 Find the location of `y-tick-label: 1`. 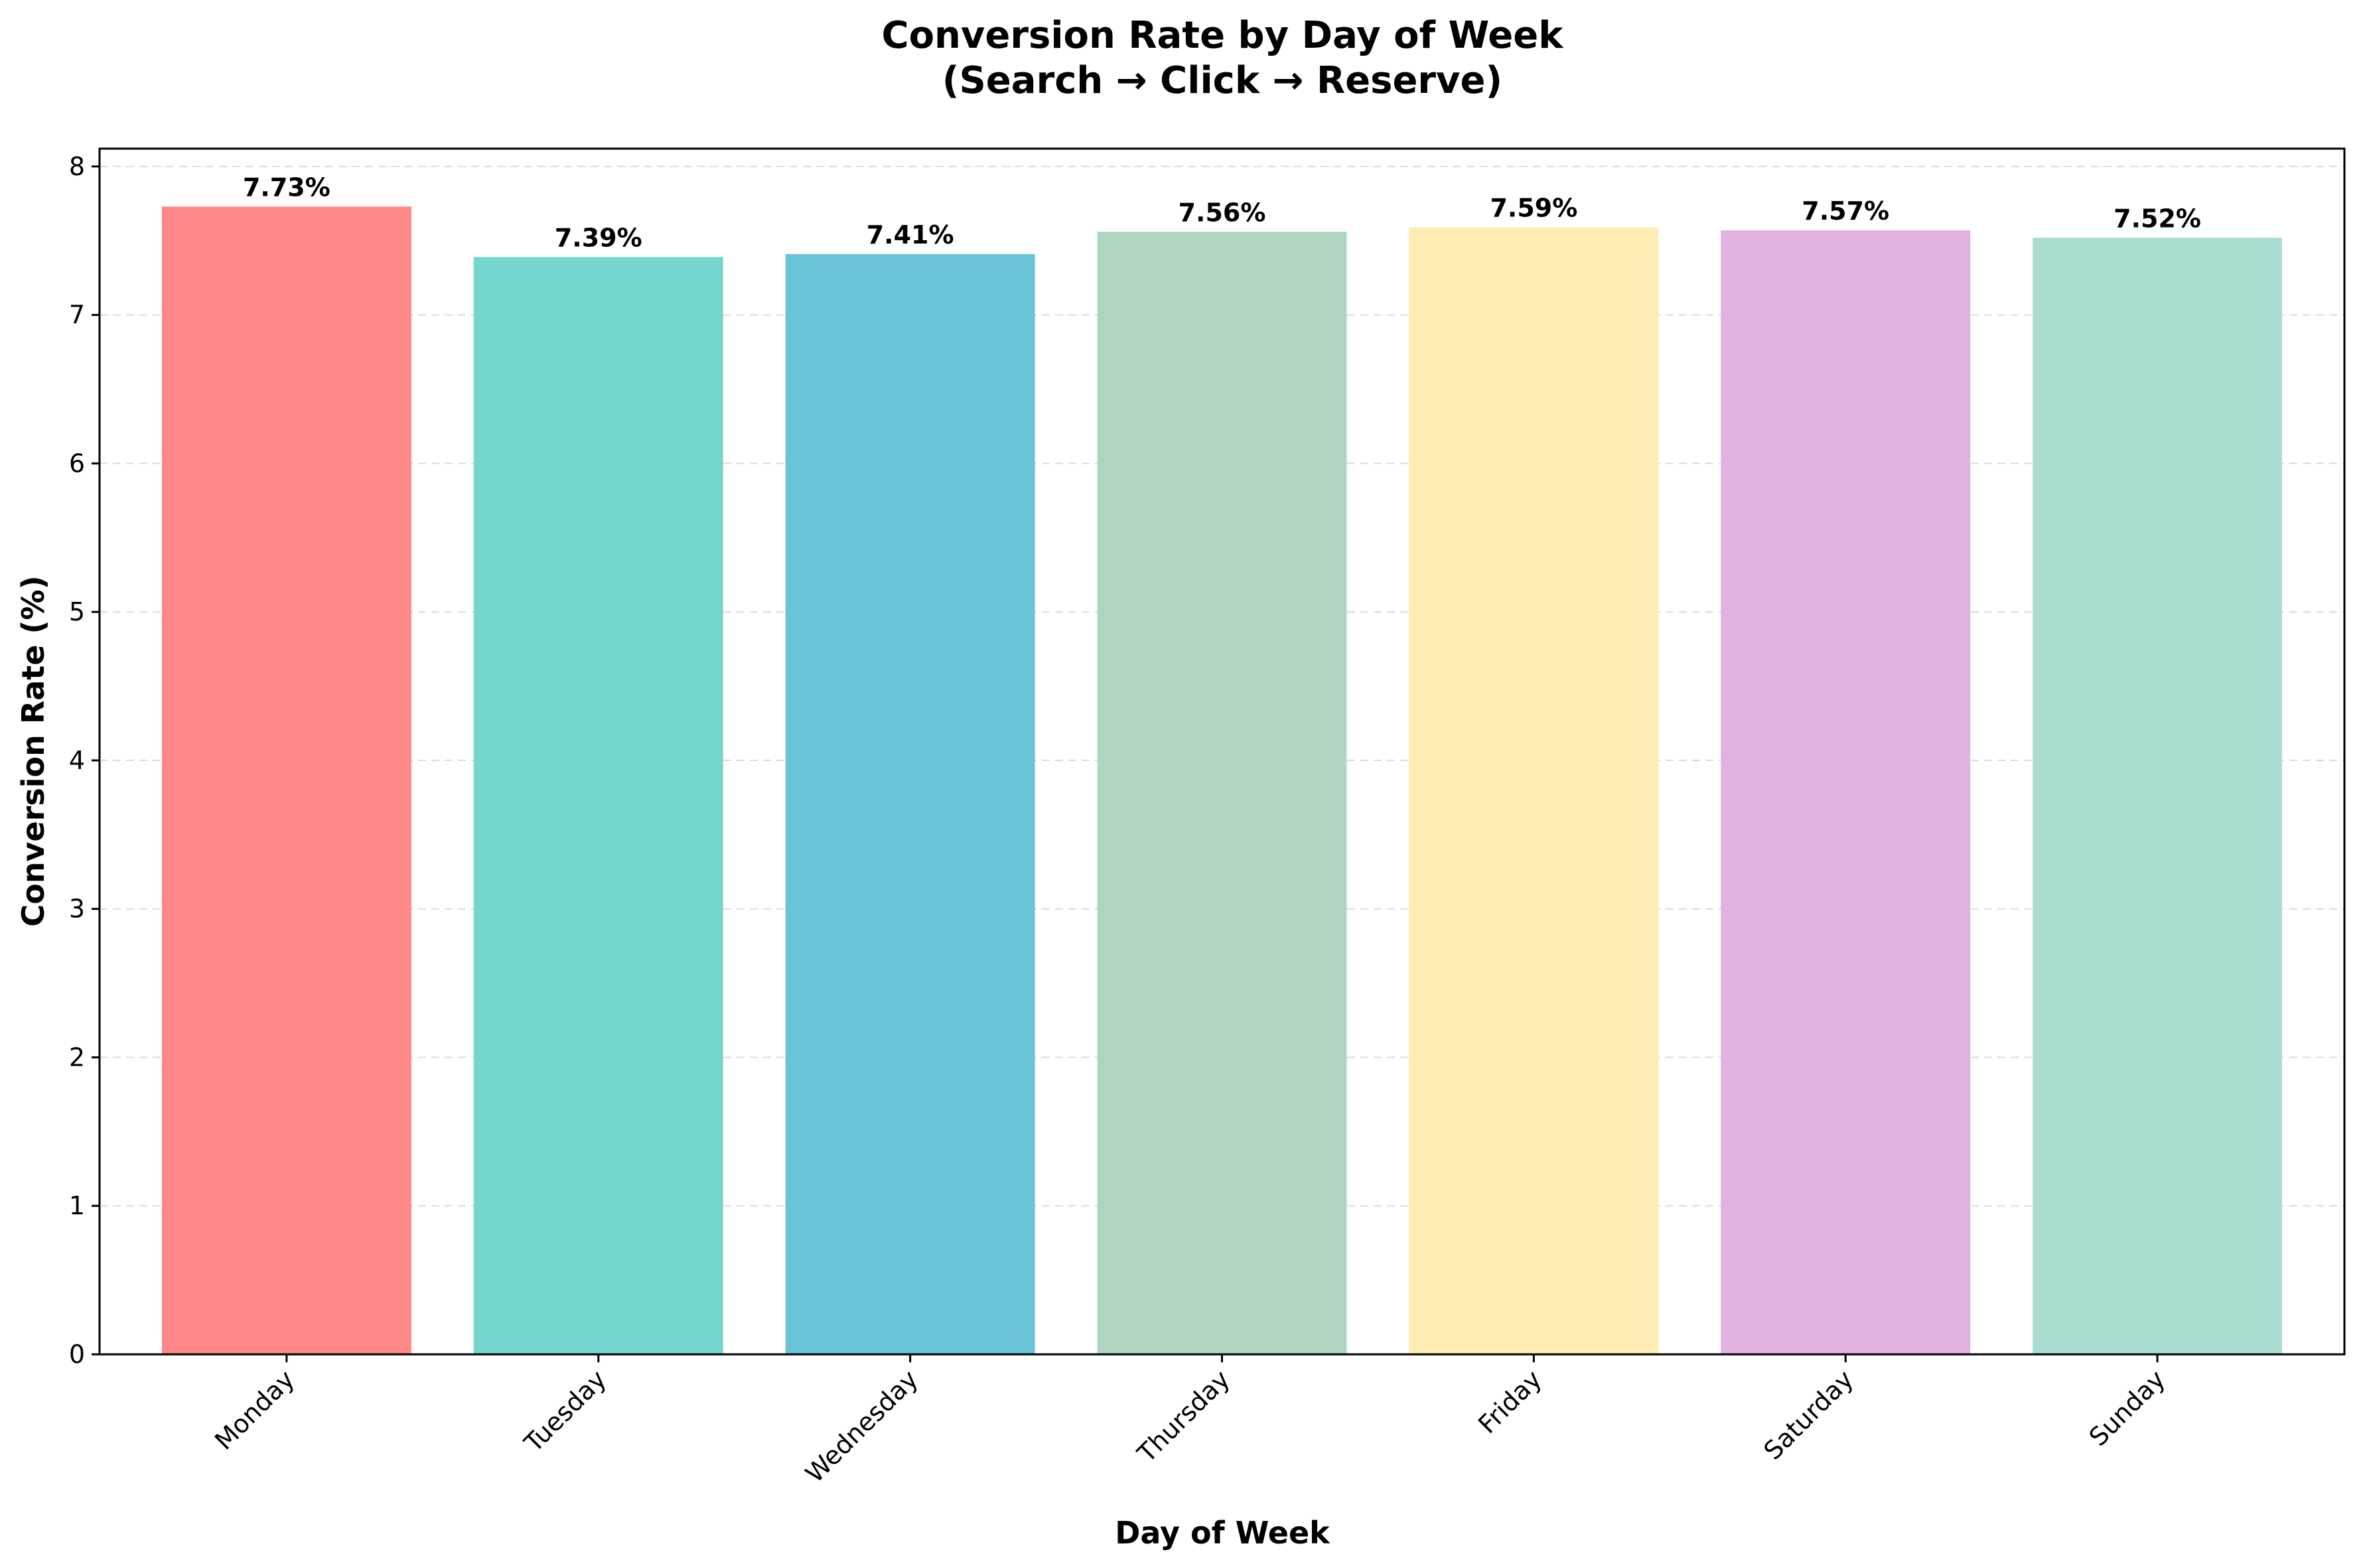

y-tick-label: 1 is located at coordinates (77, 1205).